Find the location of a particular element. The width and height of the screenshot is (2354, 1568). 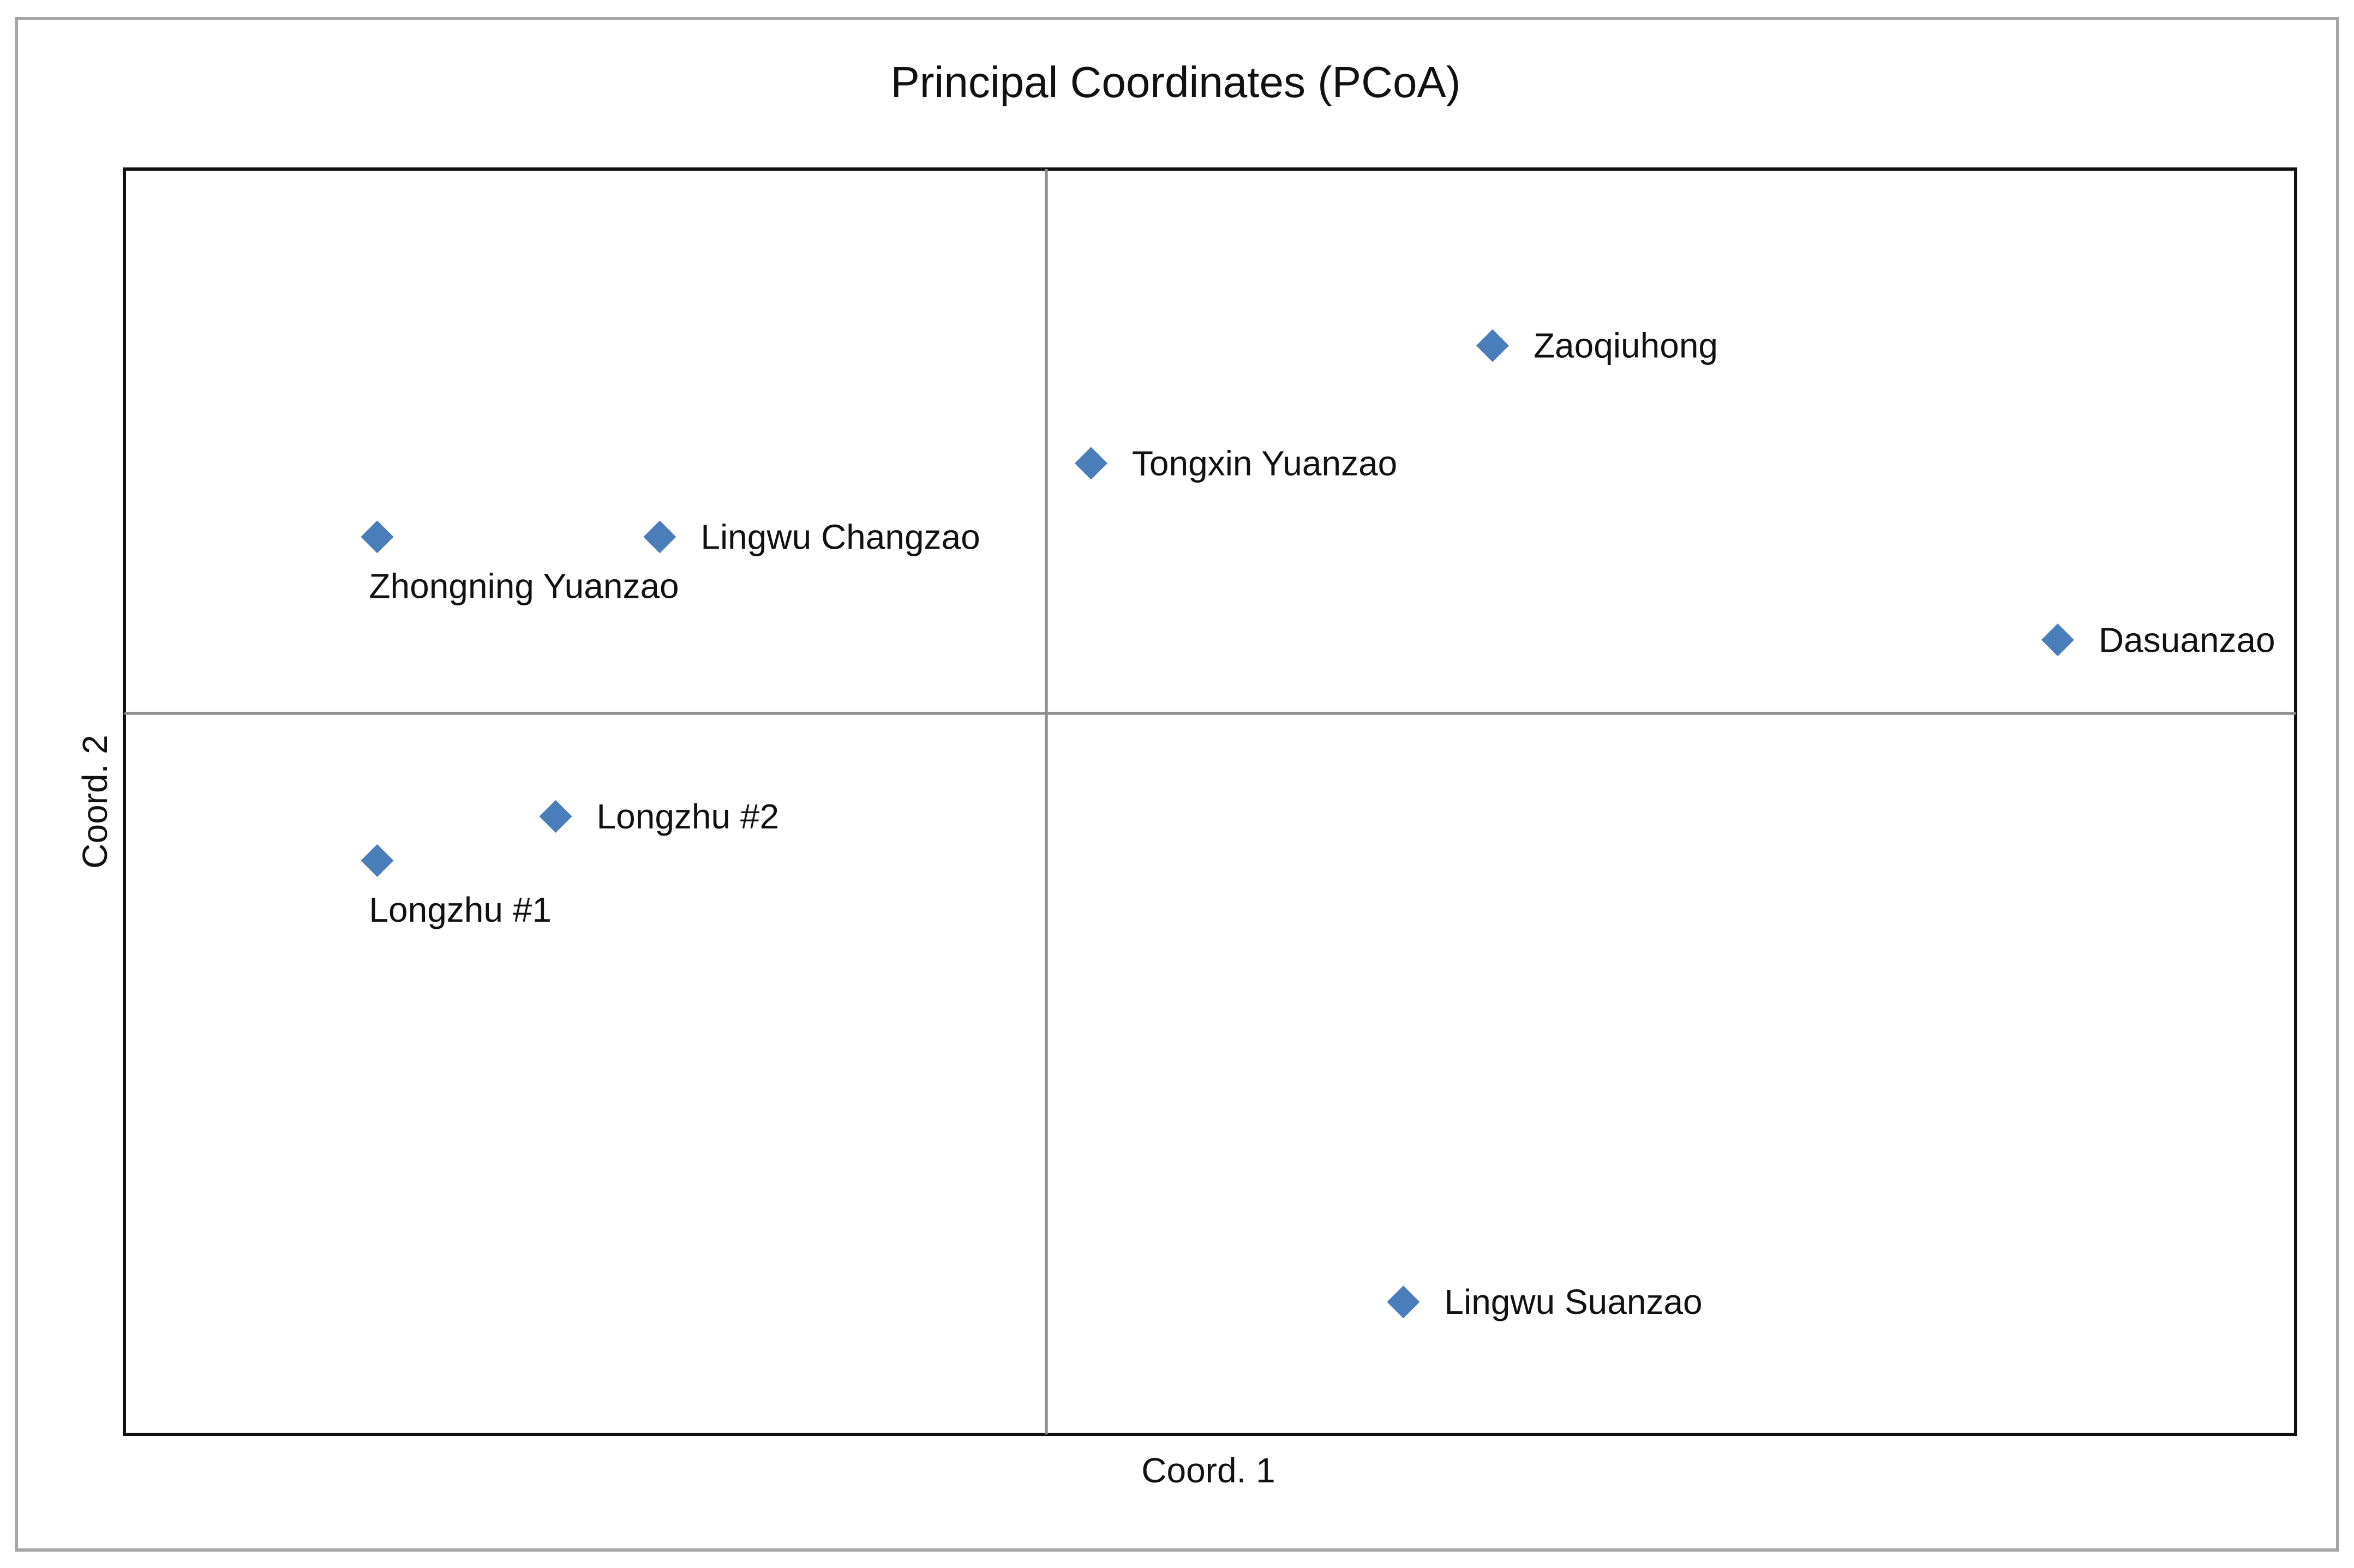

point-label: Tongxin Yuanzao is located at coordinates (1264, 463).